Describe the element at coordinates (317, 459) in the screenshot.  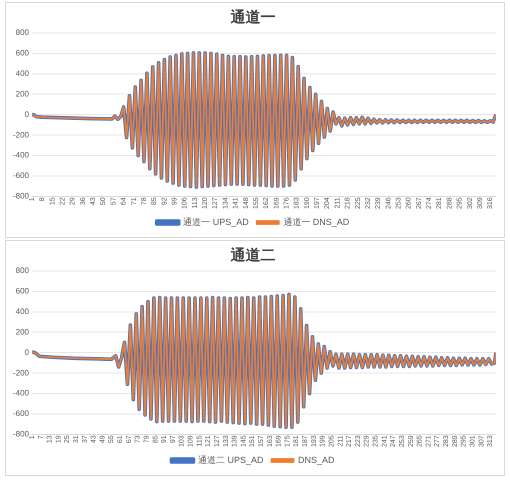
I see `legend-label: DNS_AD` at that location.